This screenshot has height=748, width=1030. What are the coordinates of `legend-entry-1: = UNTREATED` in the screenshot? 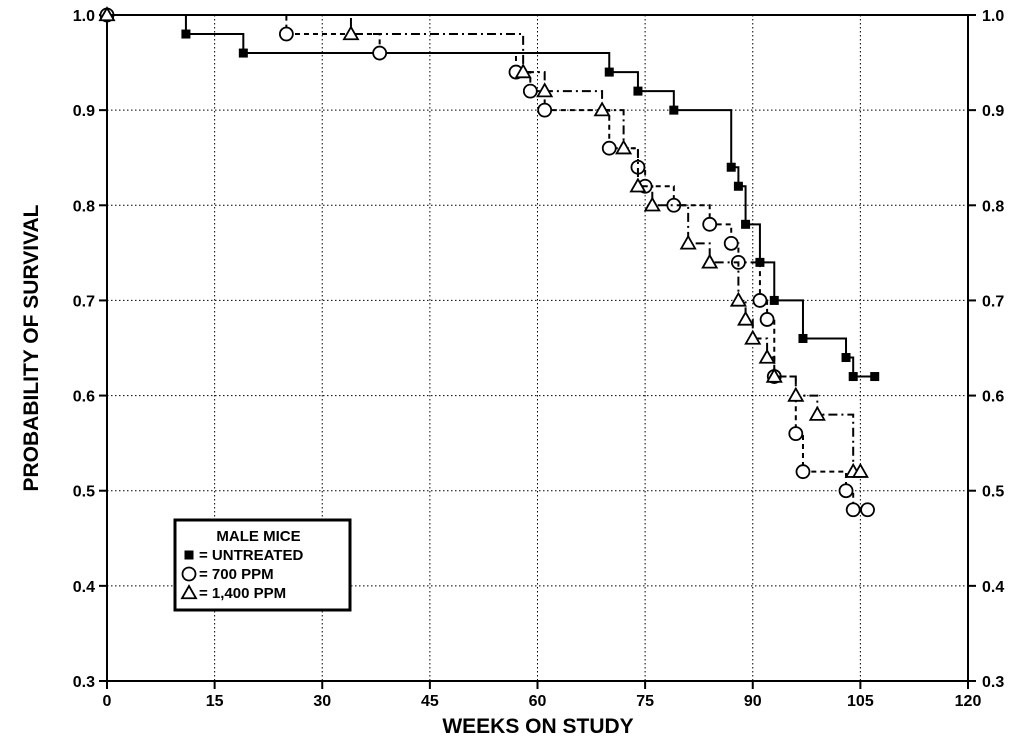 It's located at (251, 555).